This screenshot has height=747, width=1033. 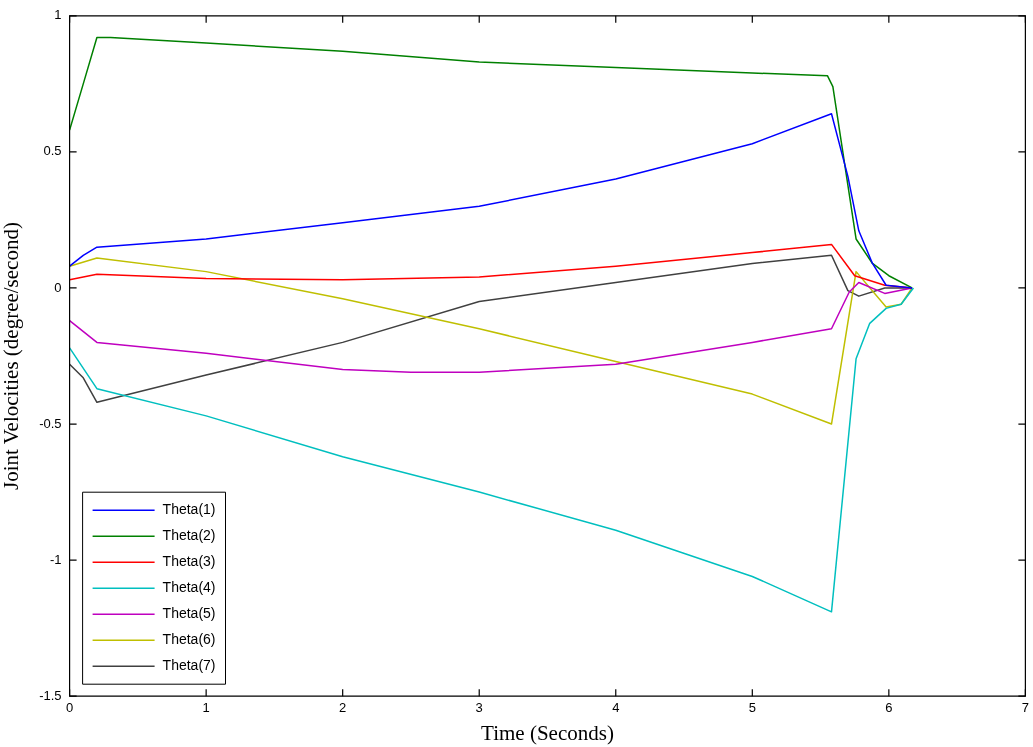 I want to click on x-tick-label: 1, so click(x=206, y=707).